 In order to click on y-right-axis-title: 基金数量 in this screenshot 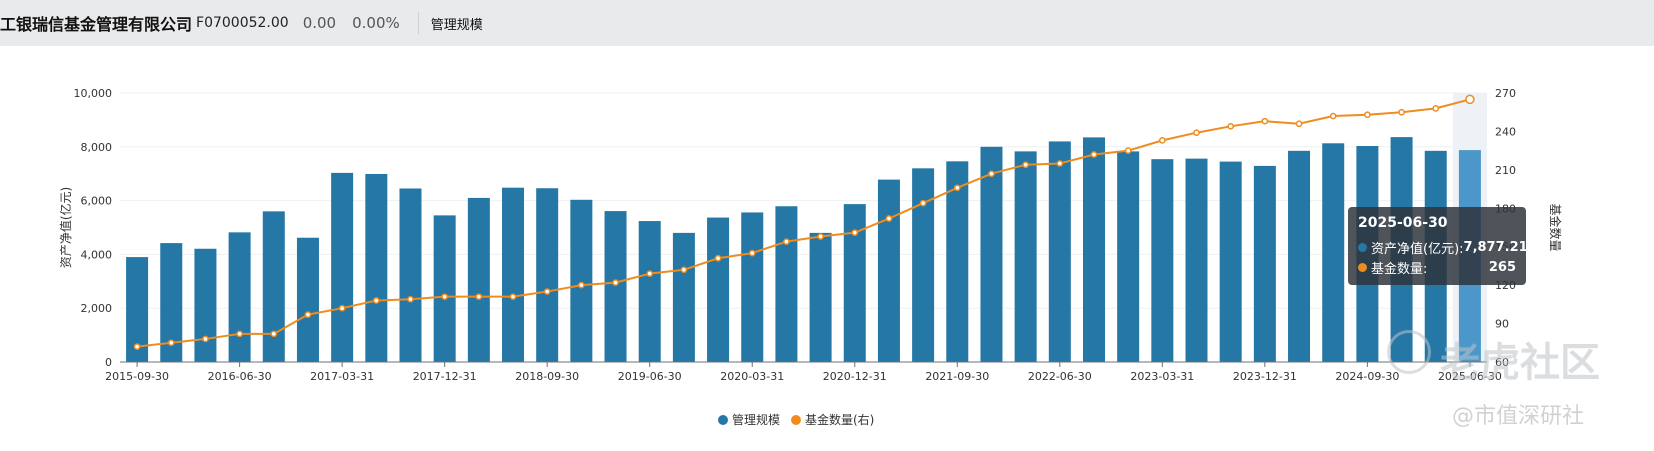, I will do `click(1555, 227)`.